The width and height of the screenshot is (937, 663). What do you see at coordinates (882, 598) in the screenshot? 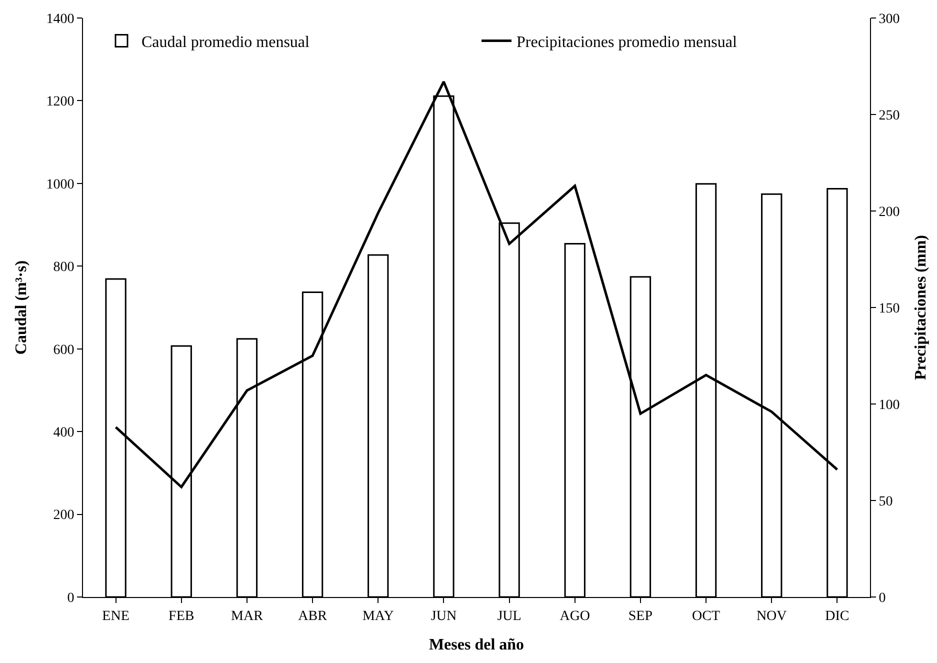
I see `y2-tick-label: 0` at bounding box center [882, 598].